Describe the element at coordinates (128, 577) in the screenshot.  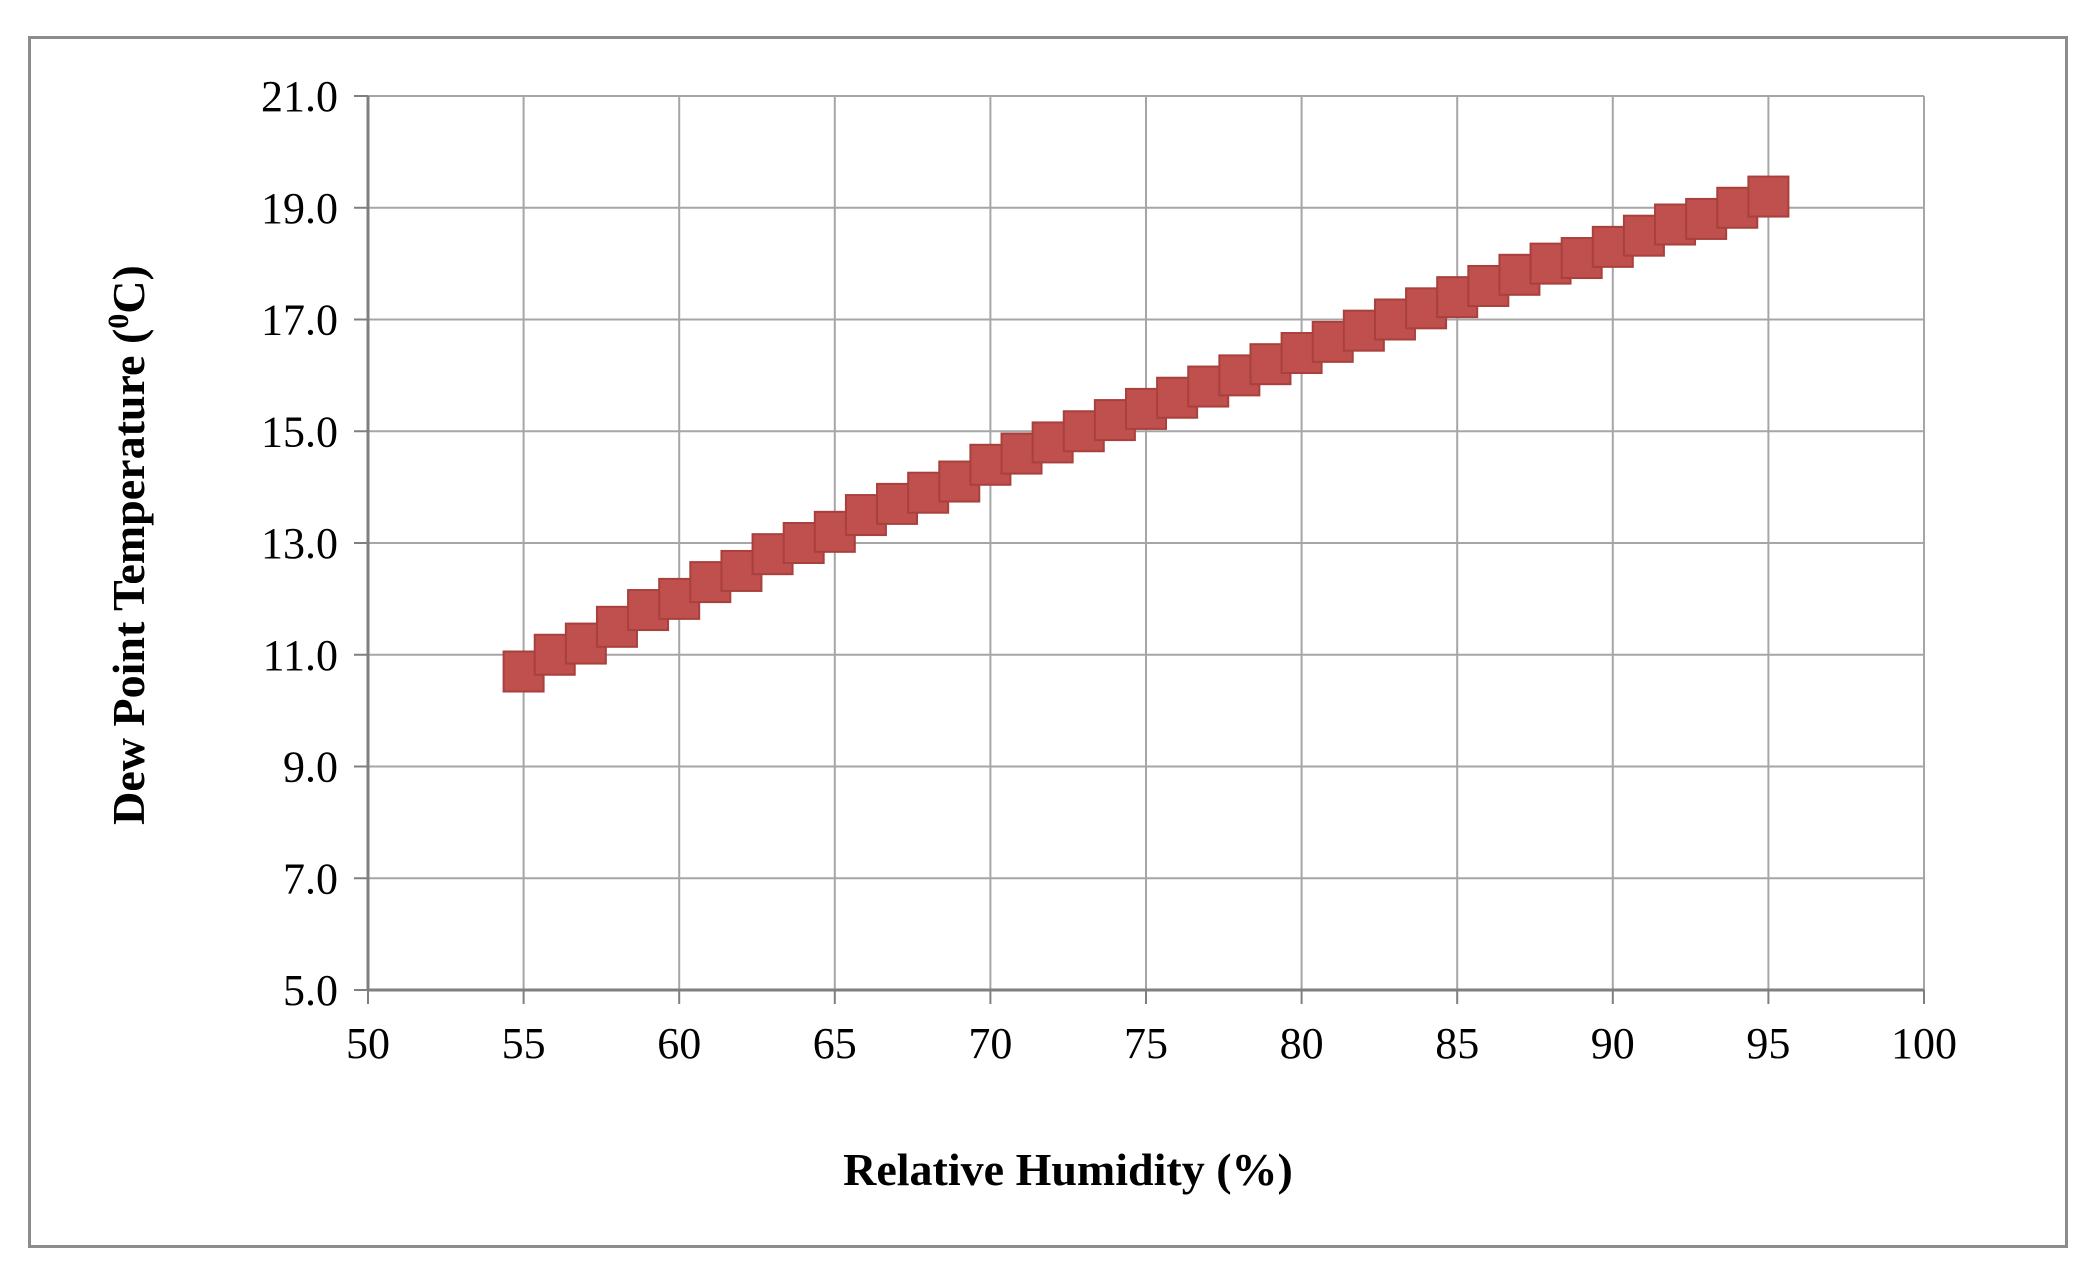
I see `y-axis-title-main: Dew Point Temperature (` at that location.